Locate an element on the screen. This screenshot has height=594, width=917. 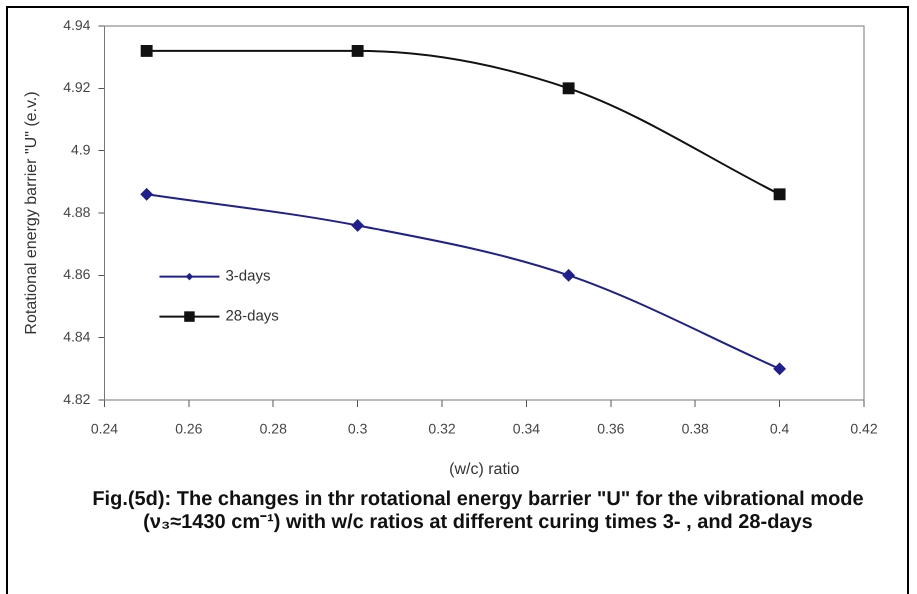
x-tick-label: 0.32 is located at coordinates (442, 428).